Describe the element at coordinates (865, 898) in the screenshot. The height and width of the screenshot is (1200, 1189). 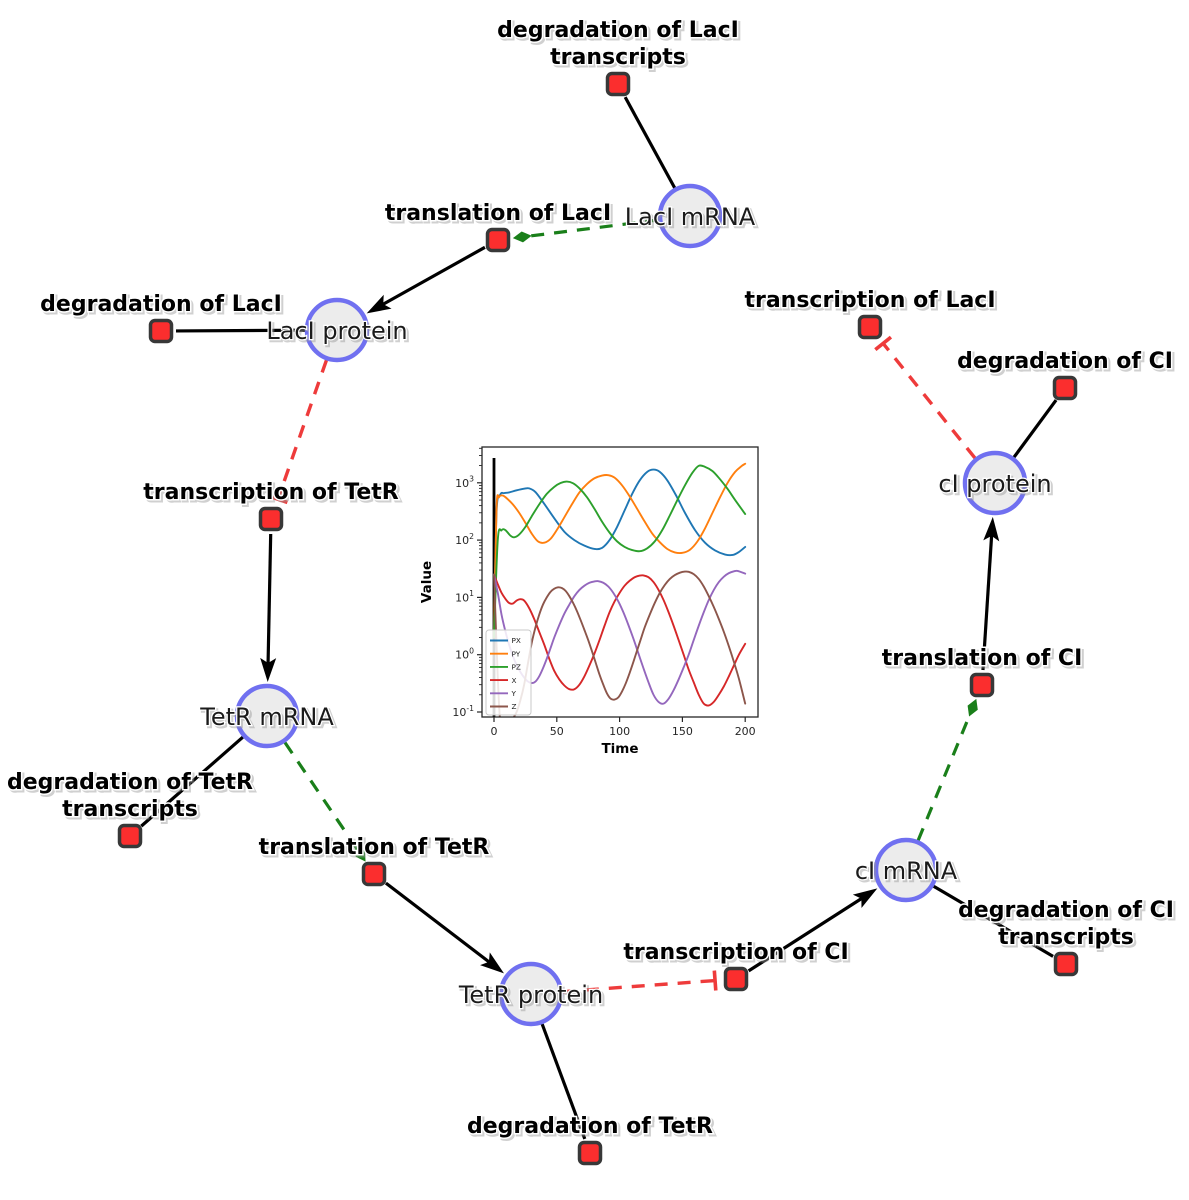
I see `edge-tx-ci-to-ci-mrna-arrowhead` at that location.